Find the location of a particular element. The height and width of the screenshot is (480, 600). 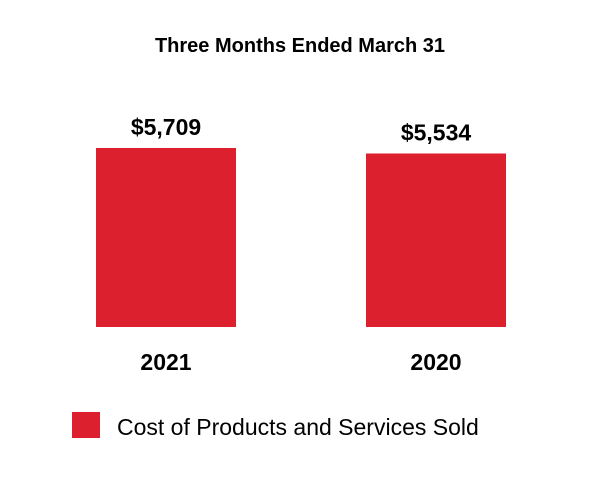

bar-2020 is located at coordinates (436, 240).